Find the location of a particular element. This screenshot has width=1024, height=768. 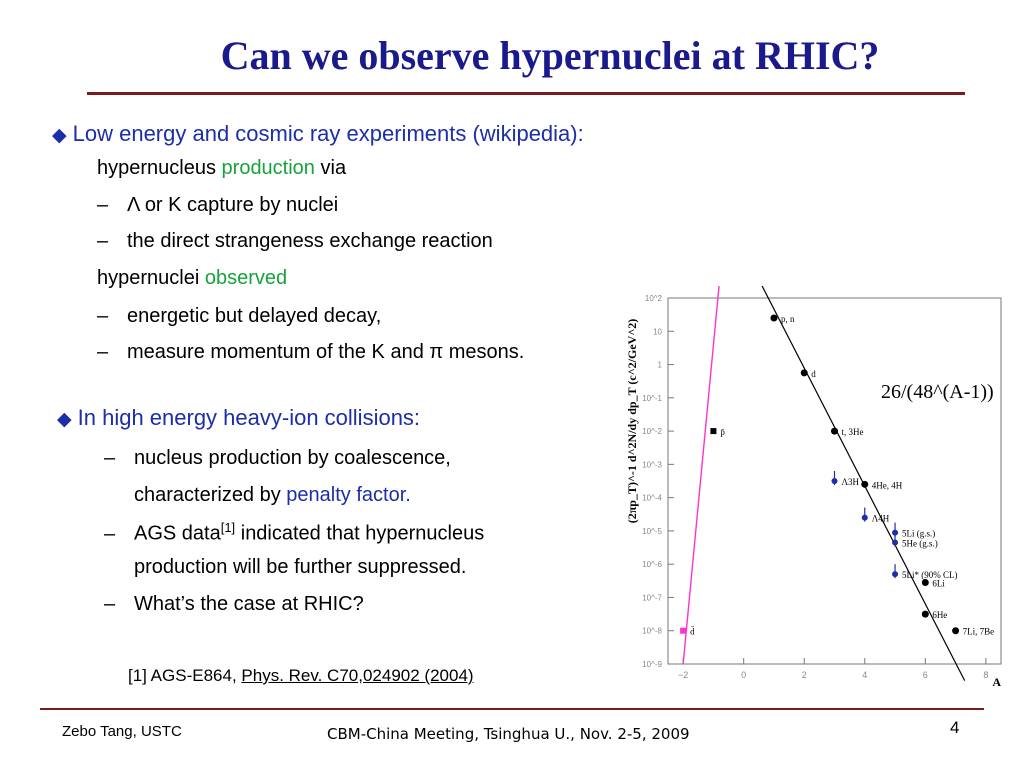

matter-fit-line is located at coordinates (863, 483).